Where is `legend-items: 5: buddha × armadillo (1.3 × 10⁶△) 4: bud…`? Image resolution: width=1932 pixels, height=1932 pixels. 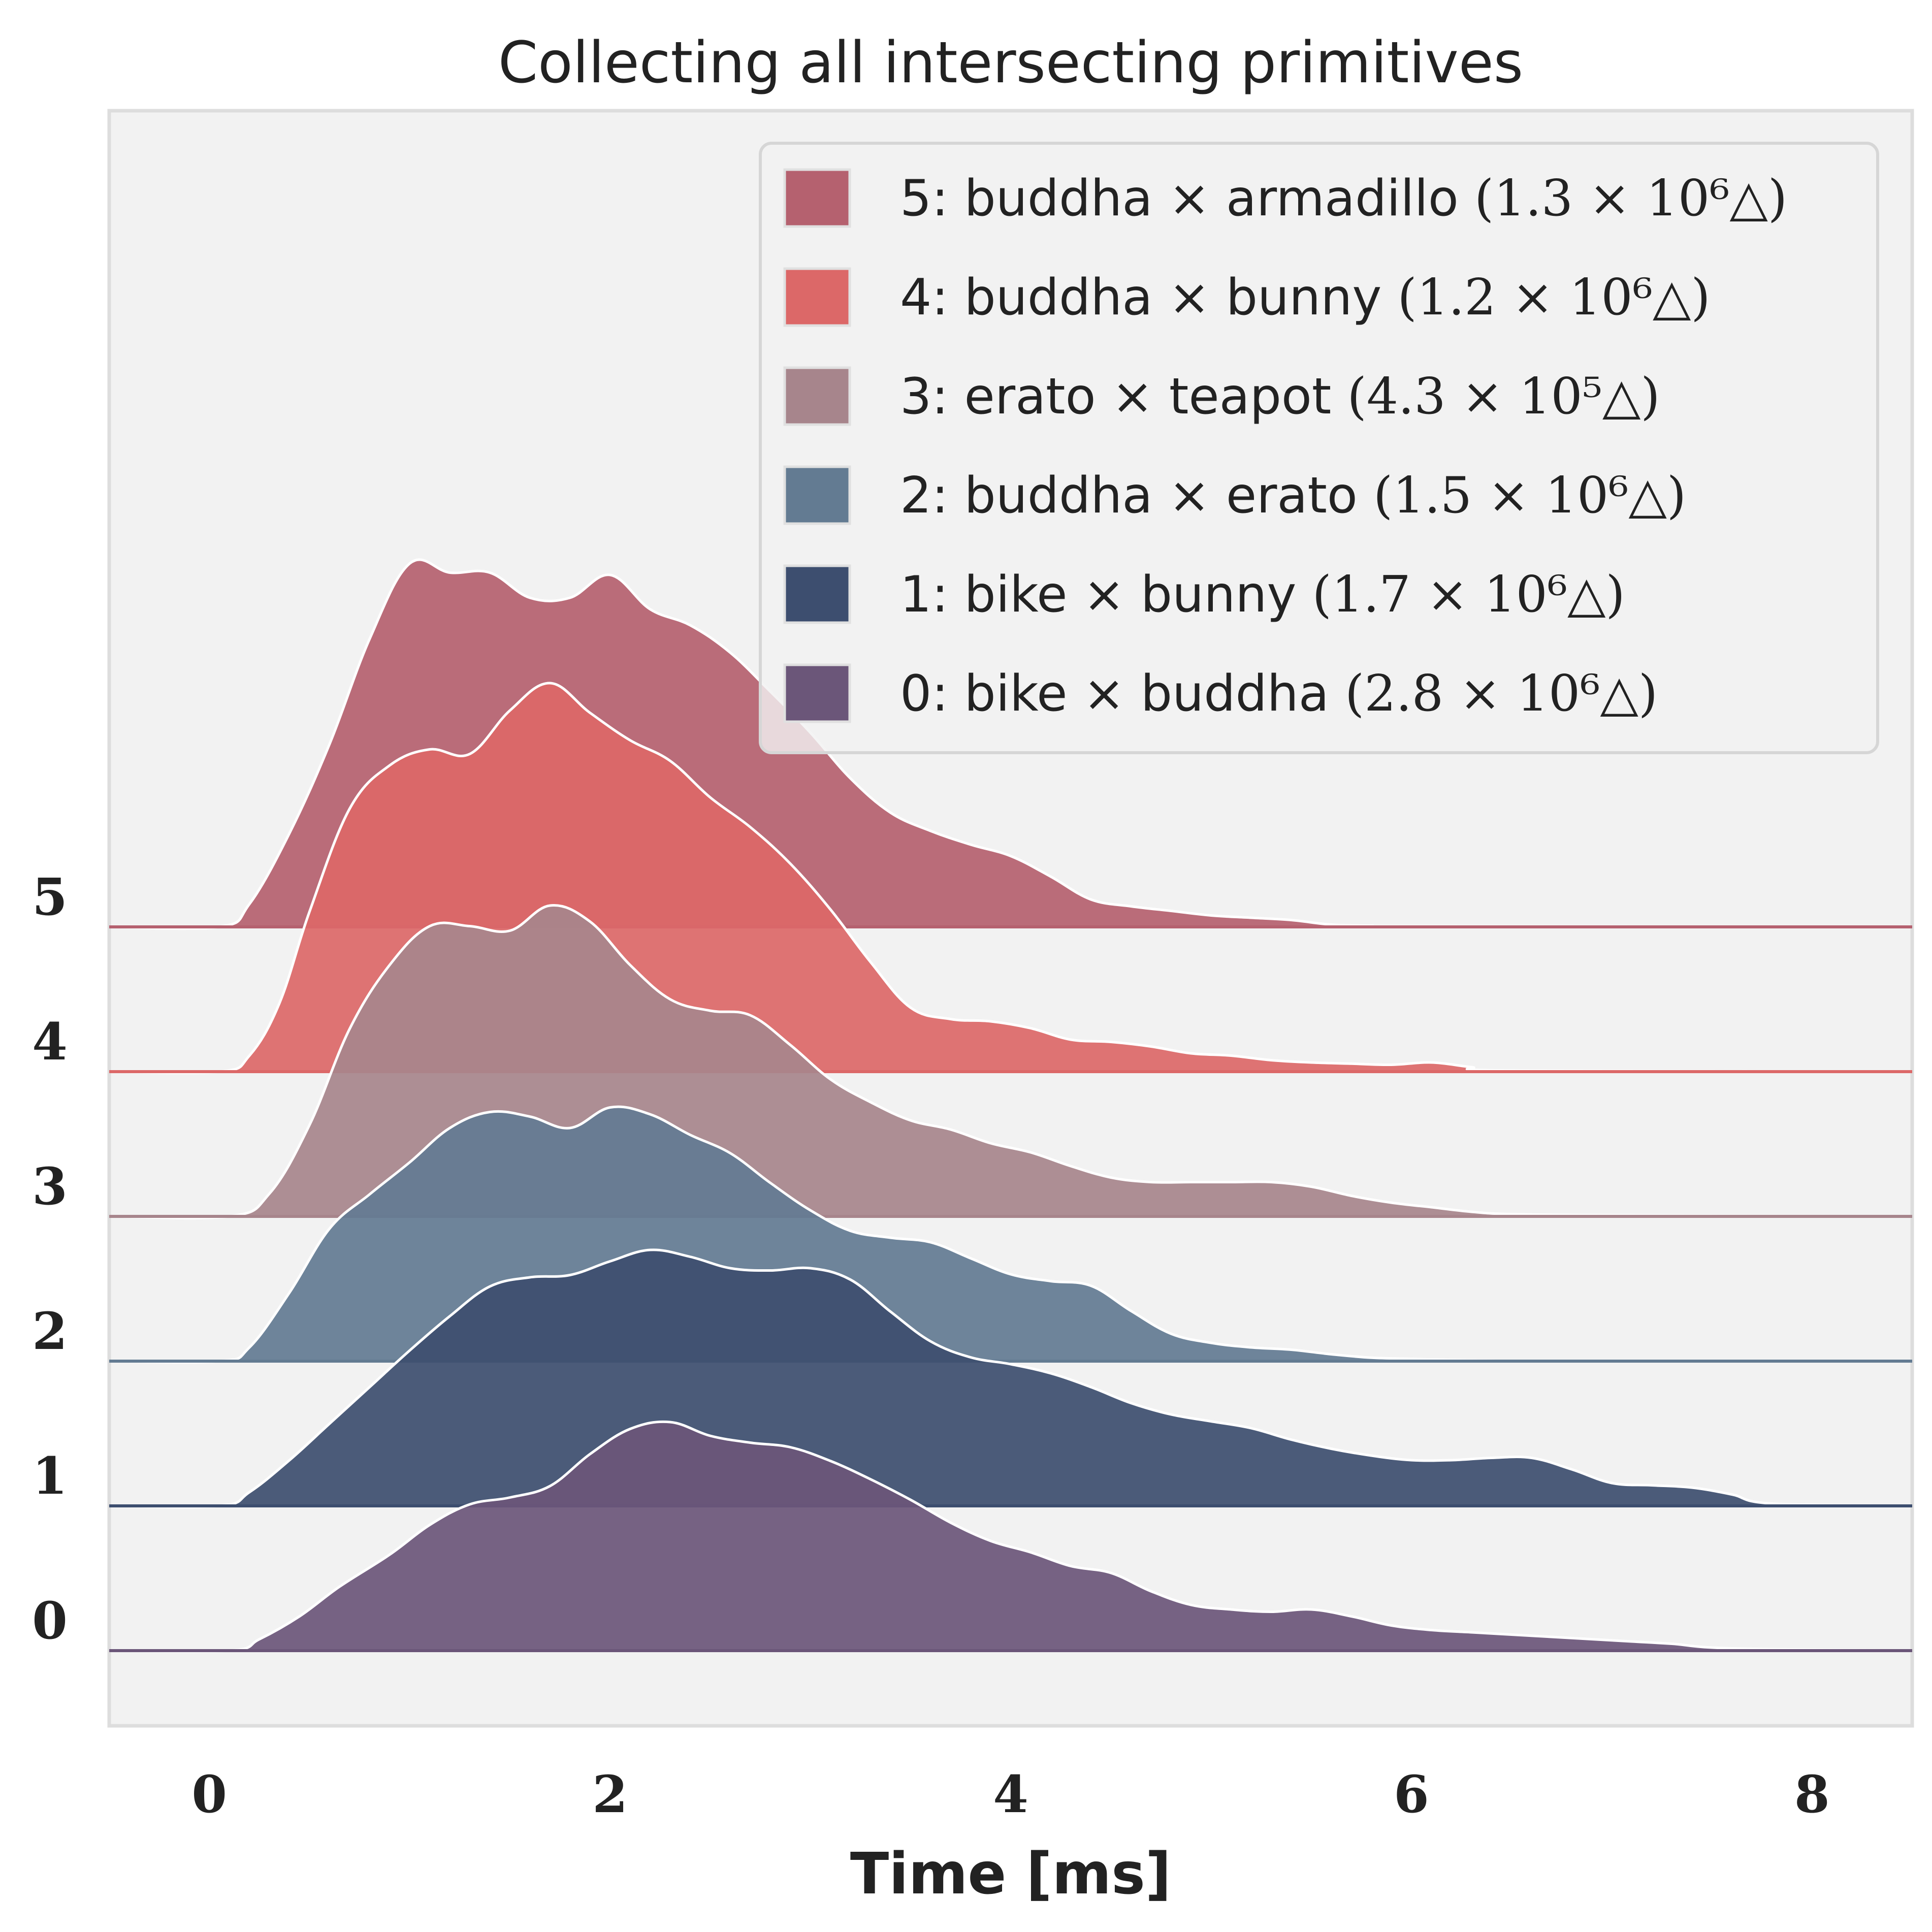
legend-items: 5: buddha × armadillo (1.3 × 10⁶△) 4: bud… is located at coordinates (1285, 445).